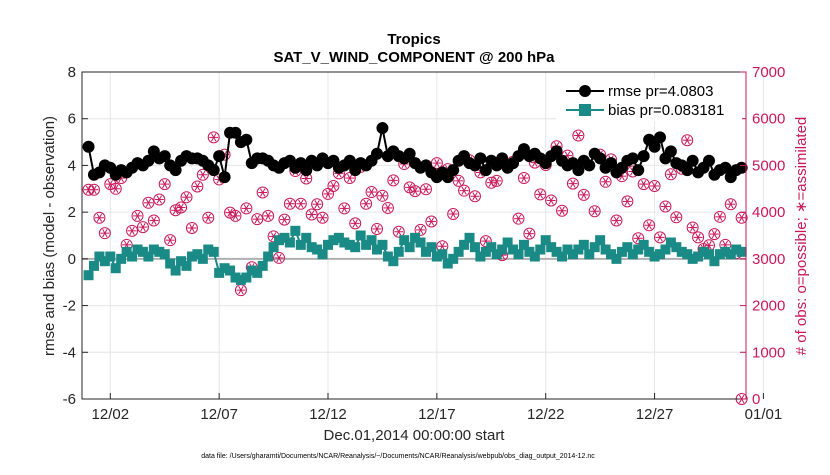 The image size is (830, 475). What do you see at coordinates (69, 399) in the screenshot?
I see `left-tick-label: -6` at bounding box center [69, 399].